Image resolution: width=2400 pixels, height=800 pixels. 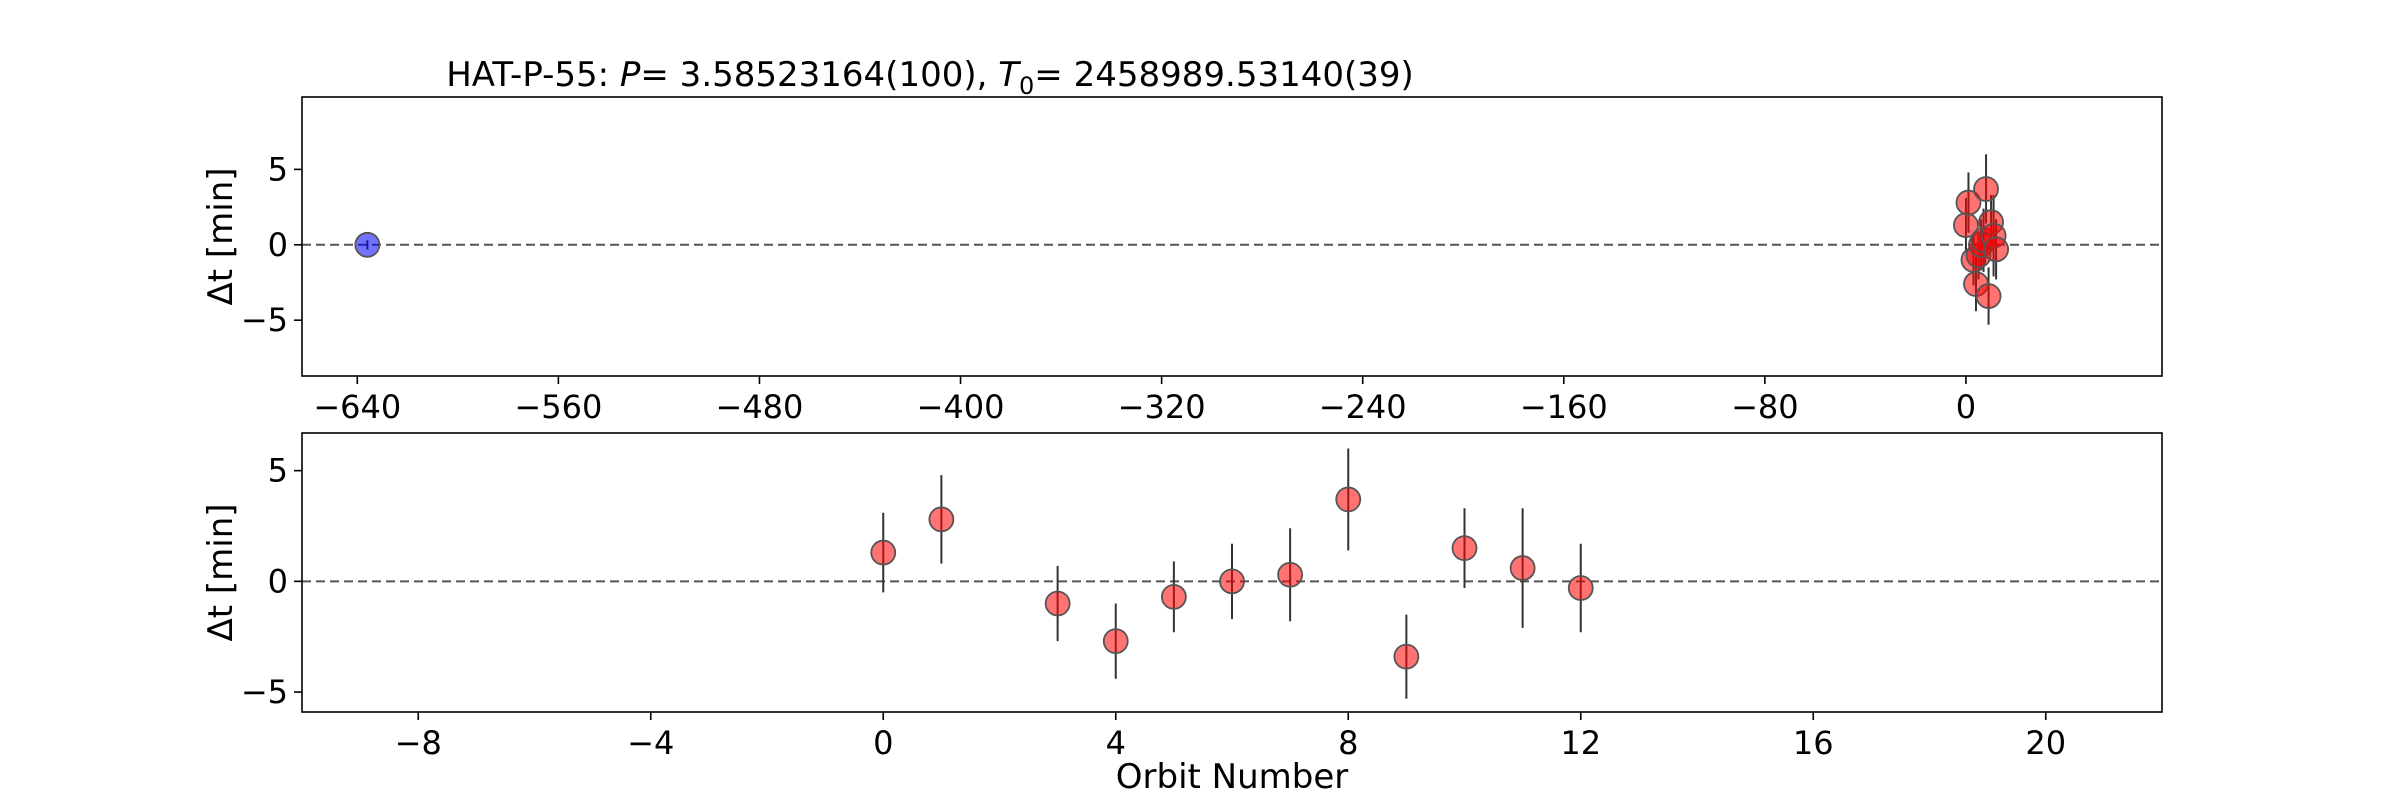 What do you see at coordinates (1026, 86) in the screenshot?
I see `title-epoch-subscript: 0` at bounding box center [1026, 86].